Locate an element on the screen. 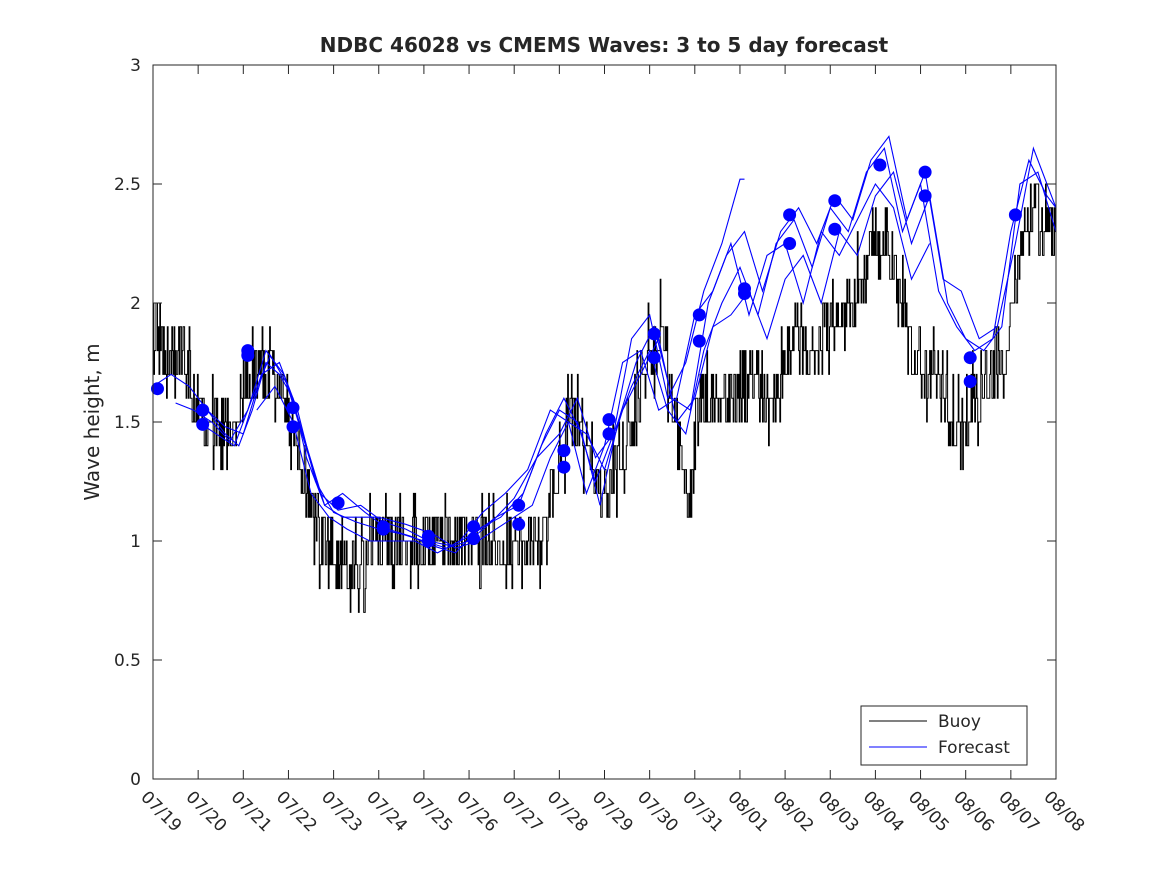 Image resolution: width=1167 pixels, height=875 pixels. y-tick-label-1: 0.5 is located at coordinates (127, 661).